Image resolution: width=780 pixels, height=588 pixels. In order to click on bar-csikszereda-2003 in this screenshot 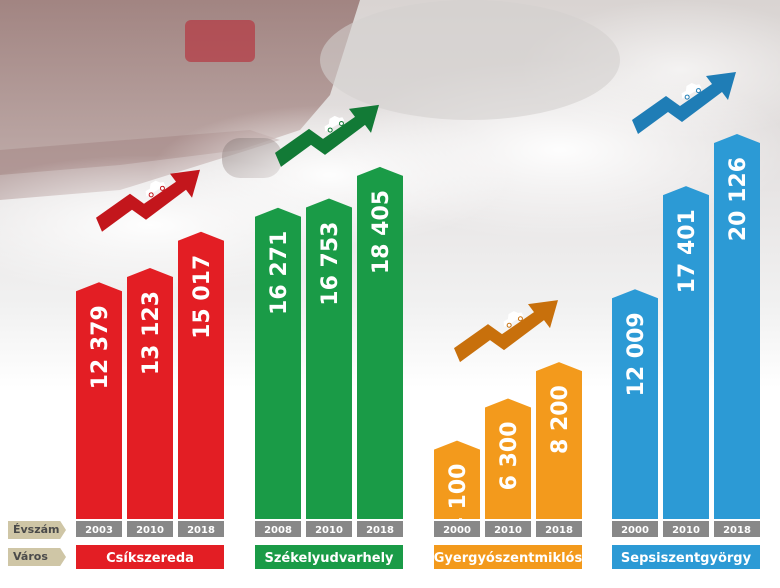, I will do `click(99, 400)`.